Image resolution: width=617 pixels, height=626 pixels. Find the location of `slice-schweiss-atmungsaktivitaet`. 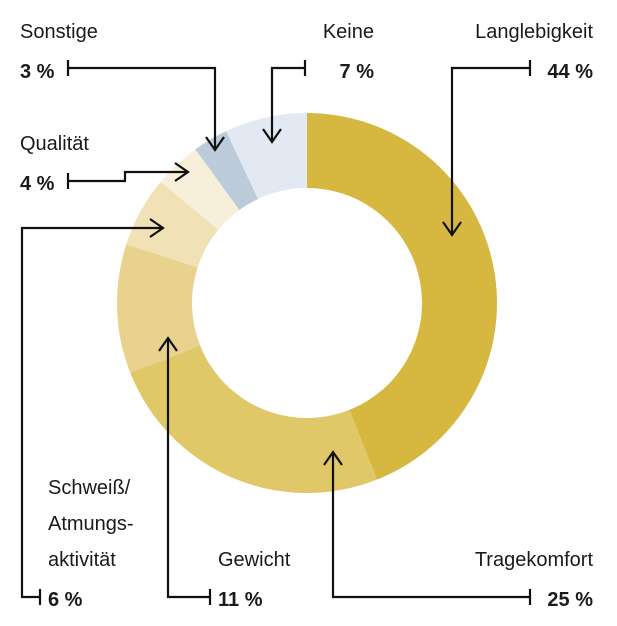

slice-schweiss-atmungsaktivitaet is located at coordinates (172, 224).